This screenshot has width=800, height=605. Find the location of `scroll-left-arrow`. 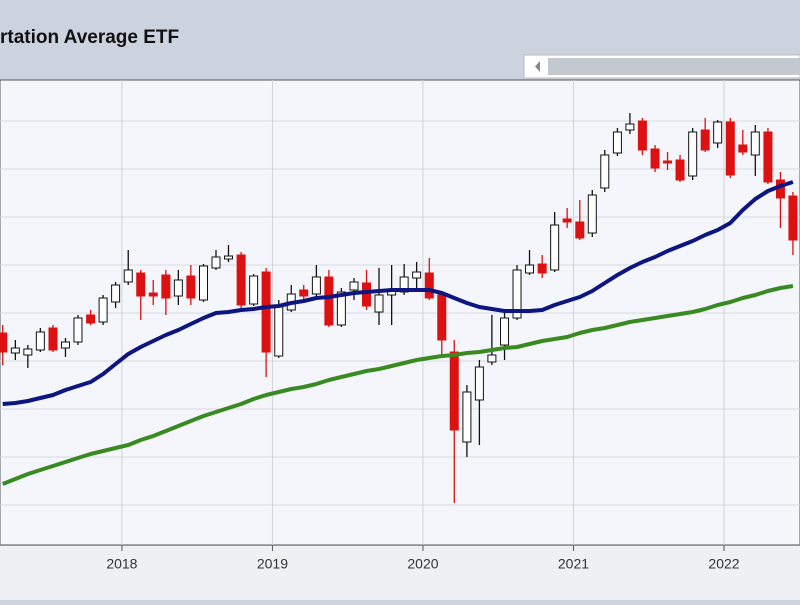

scroll-left-arrow is located at coordinates (537, 66).